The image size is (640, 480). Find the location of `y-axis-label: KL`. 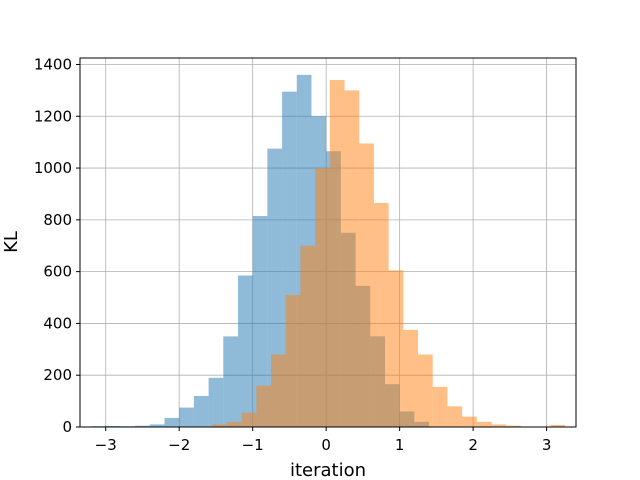

y-axis-label: KL is located at coordinates (11, 242).